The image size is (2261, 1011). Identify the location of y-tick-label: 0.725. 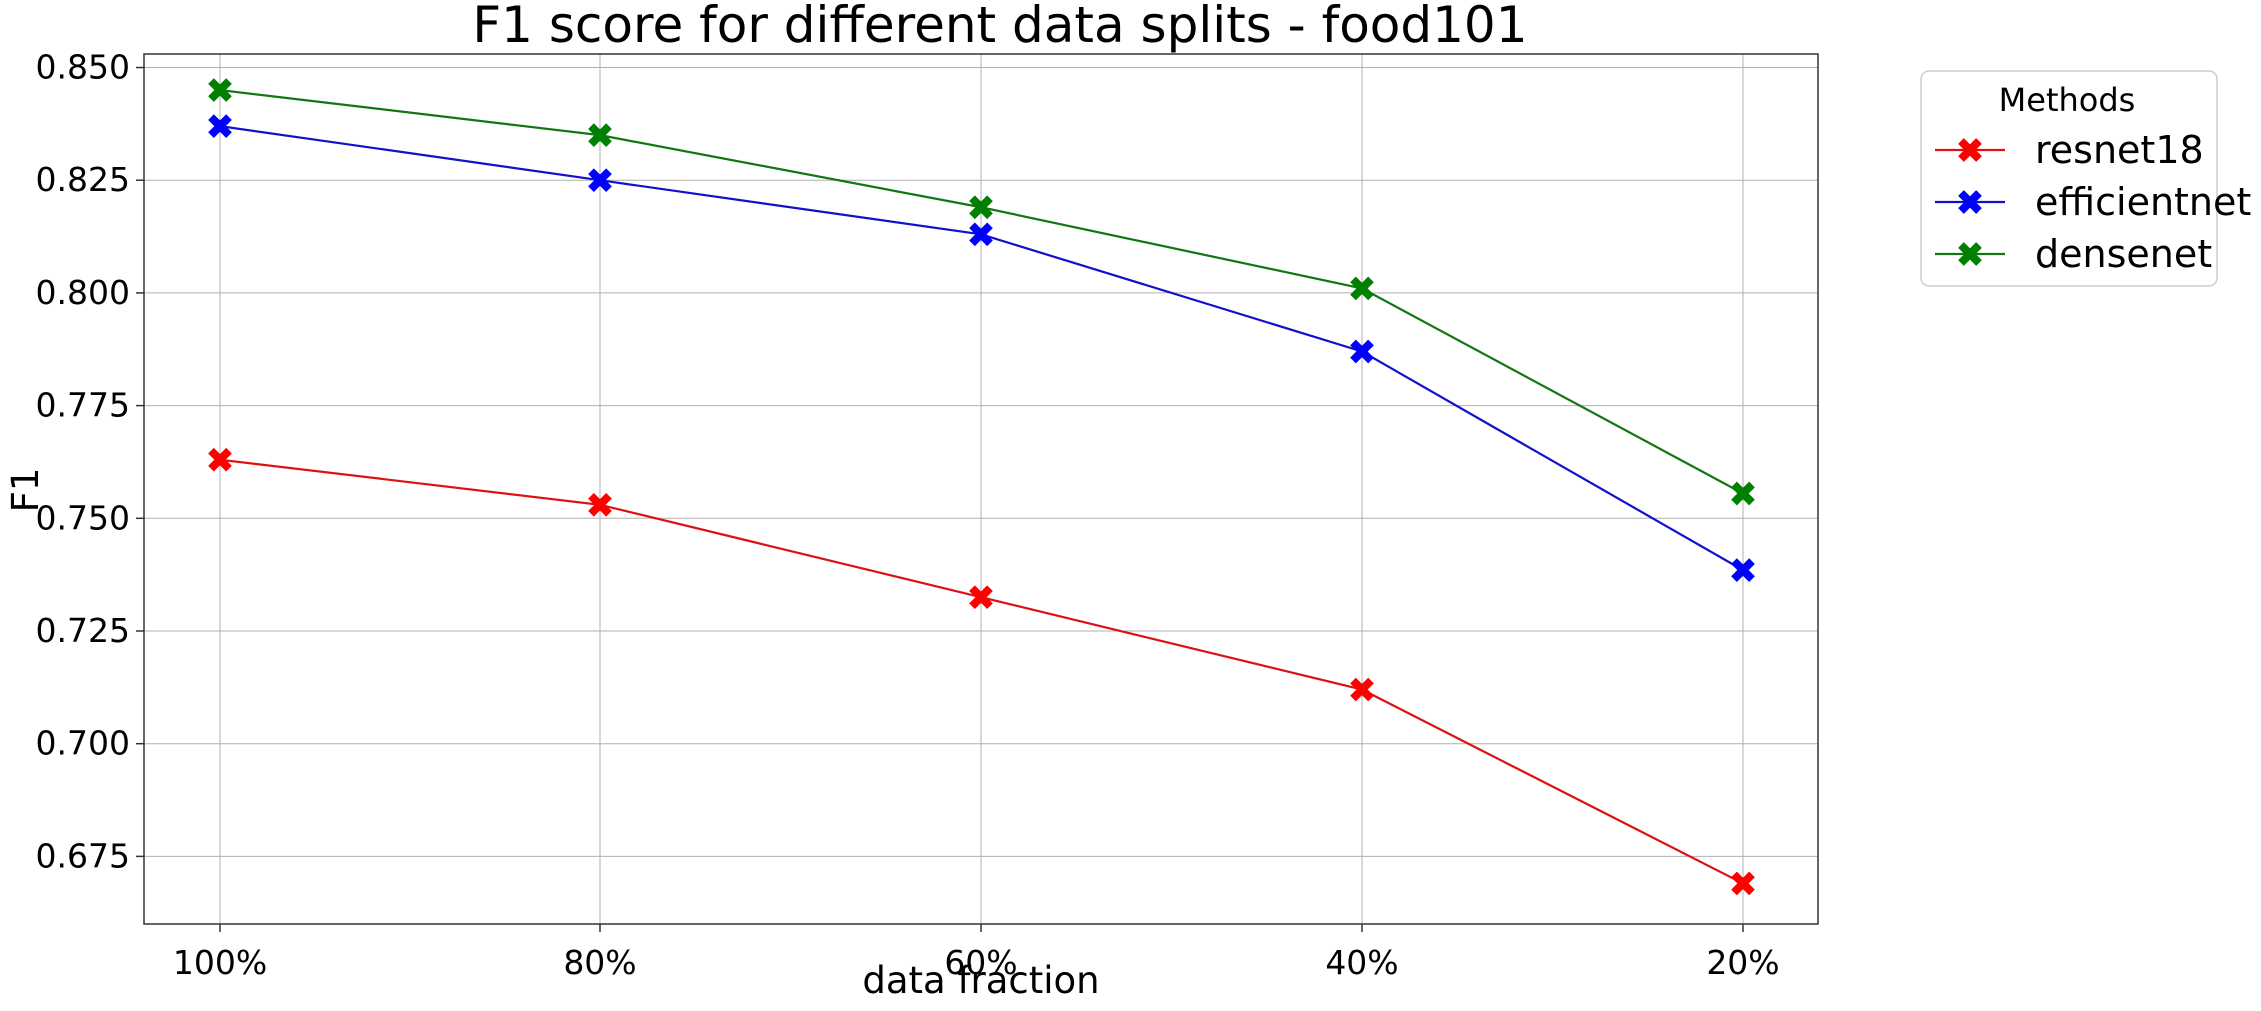
(83, 630).